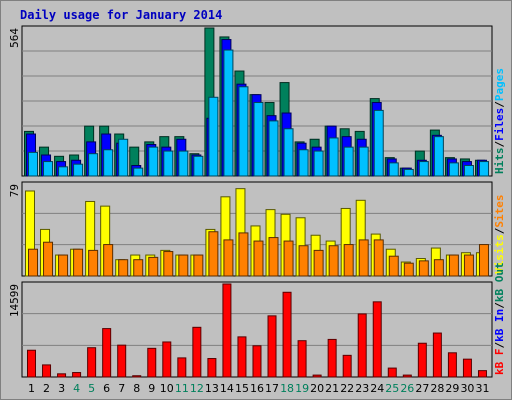  I want to click on x-tick-label: 21, so click(332, 388).